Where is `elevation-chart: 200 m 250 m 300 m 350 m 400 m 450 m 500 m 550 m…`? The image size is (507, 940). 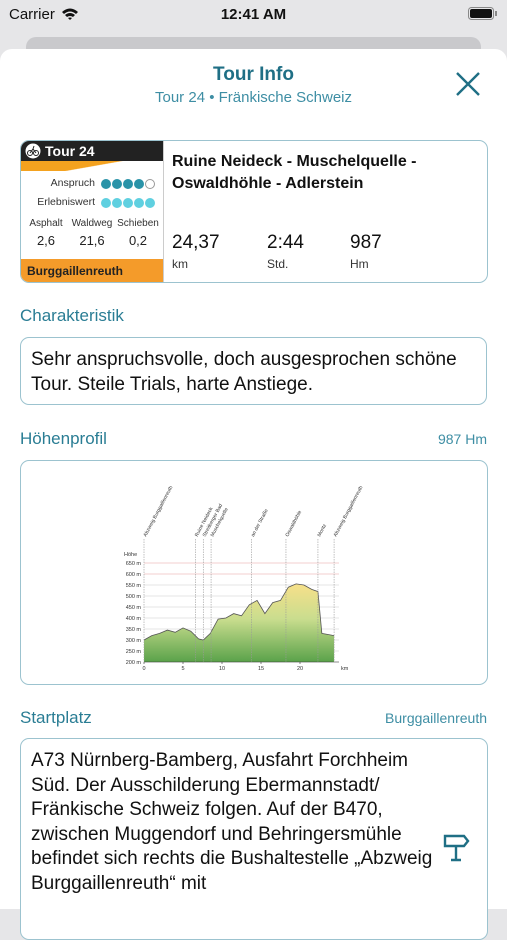 elevation-chart: 200 m 250 m 300 m 350 m 400 m 450 m 500 m 550 m… is located at coordinates (244, 578).